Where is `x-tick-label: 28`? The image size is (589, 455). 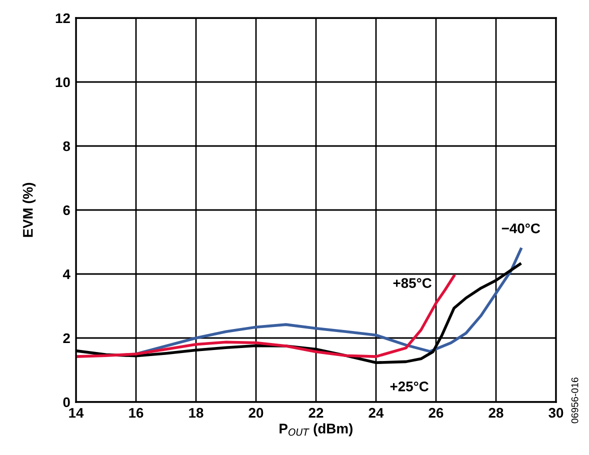 x-tick-label: 28 is located at coordinates (496, 413).